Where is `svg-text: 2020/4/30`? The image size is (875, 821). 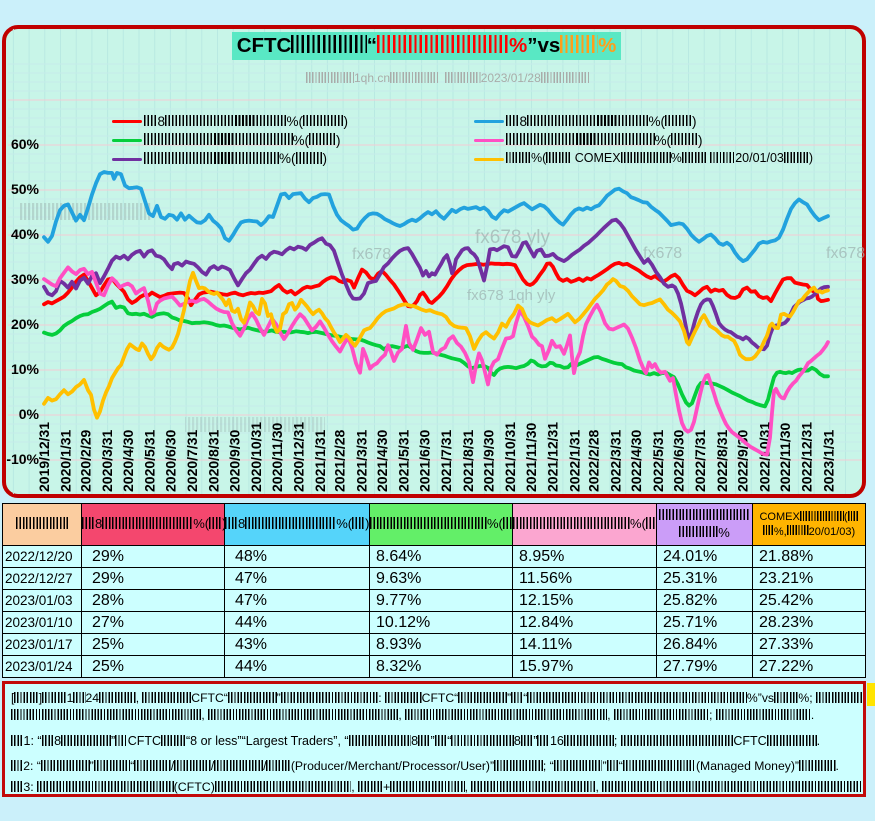
svg-text: 2020/4/30 is located at coordinates (128, 461).